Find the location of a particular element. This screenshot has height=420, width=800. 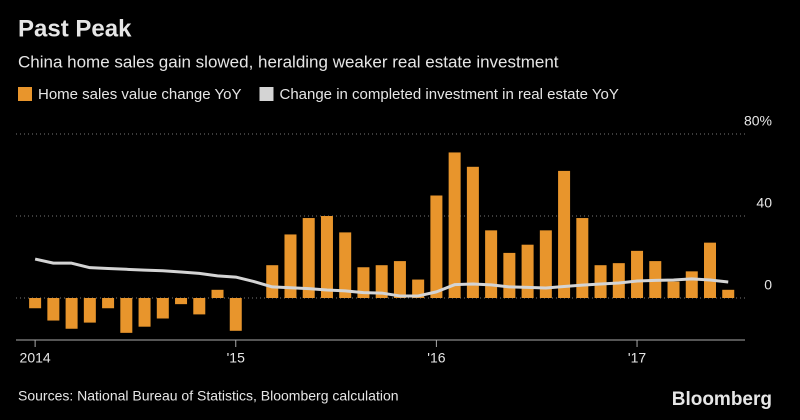

line is located at coordinates (381, 277).